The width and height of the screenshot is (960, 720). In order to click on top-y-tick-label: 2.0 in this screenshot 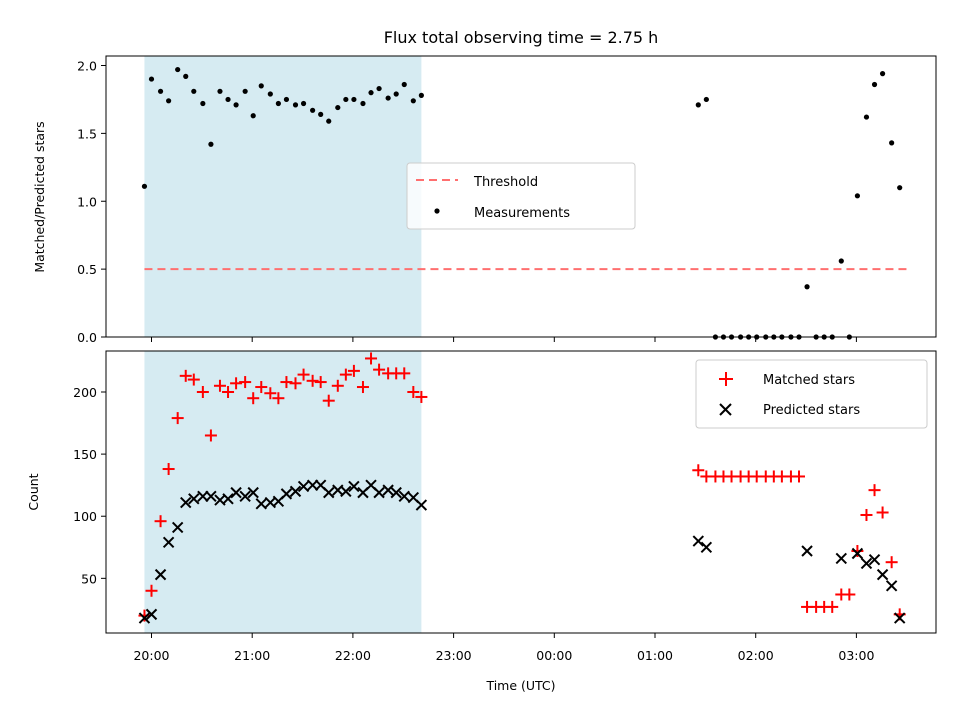, I will do `click(87, 66)`.